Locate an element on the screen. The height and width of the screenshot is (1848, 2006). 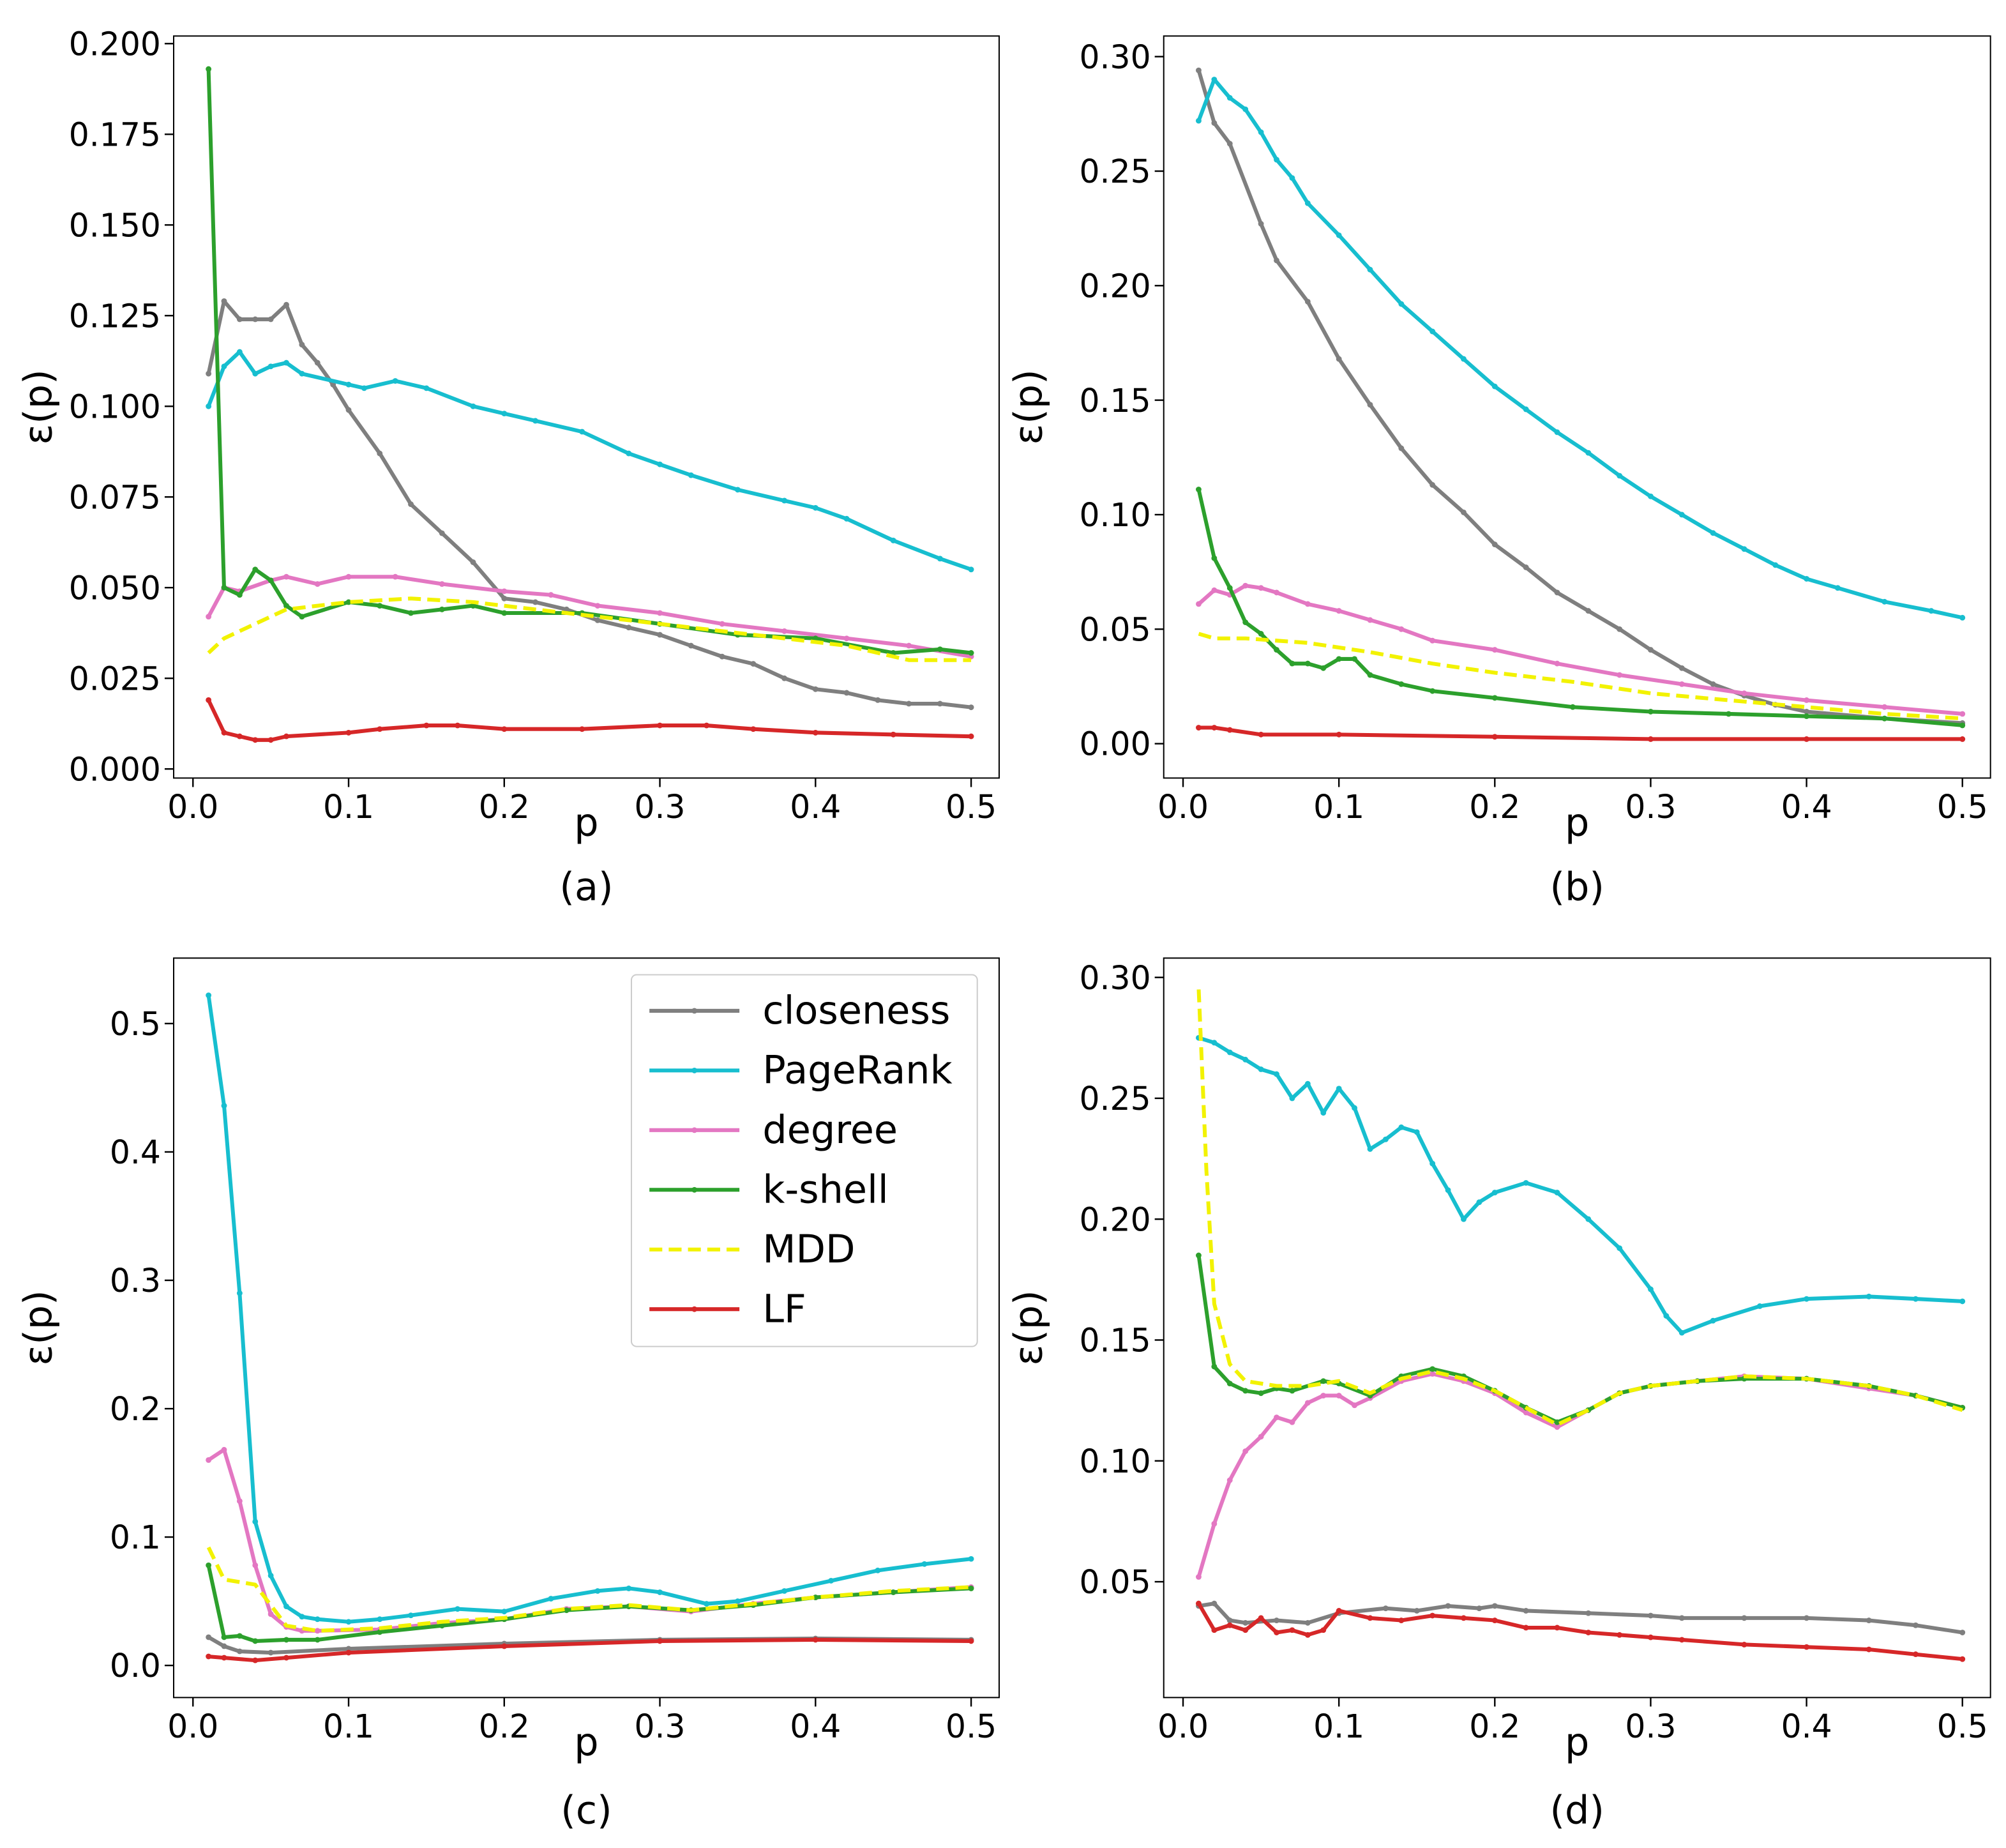
x-tick-label: 0.3 is located at coordinates (1650, 807).